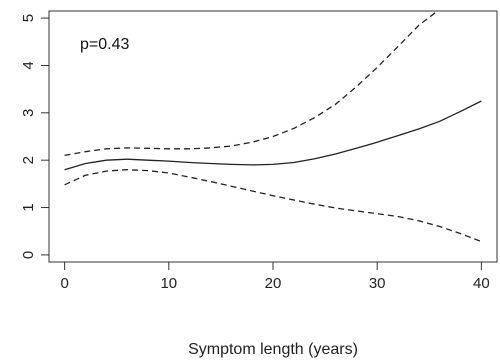 The width and height of the screenshot is (500, 363). Describe the element at coordinates (168, 283) in the screenshot. I see `x-tick-label: 10` at that location.